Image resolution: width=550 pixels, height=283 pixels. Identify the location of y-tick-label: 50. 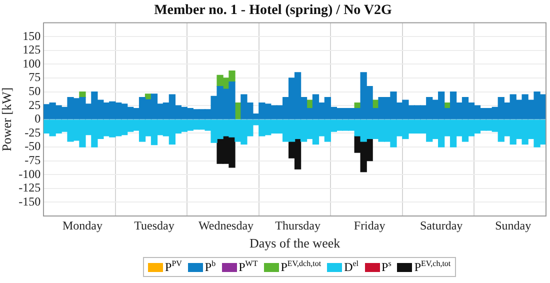
(34, 91).